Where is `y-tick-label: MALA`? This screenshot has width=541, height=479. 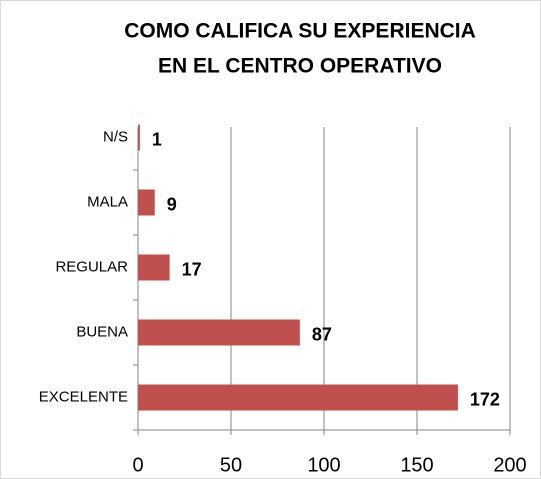
y-tick-label: MALA is located at coordinates (107, 201).